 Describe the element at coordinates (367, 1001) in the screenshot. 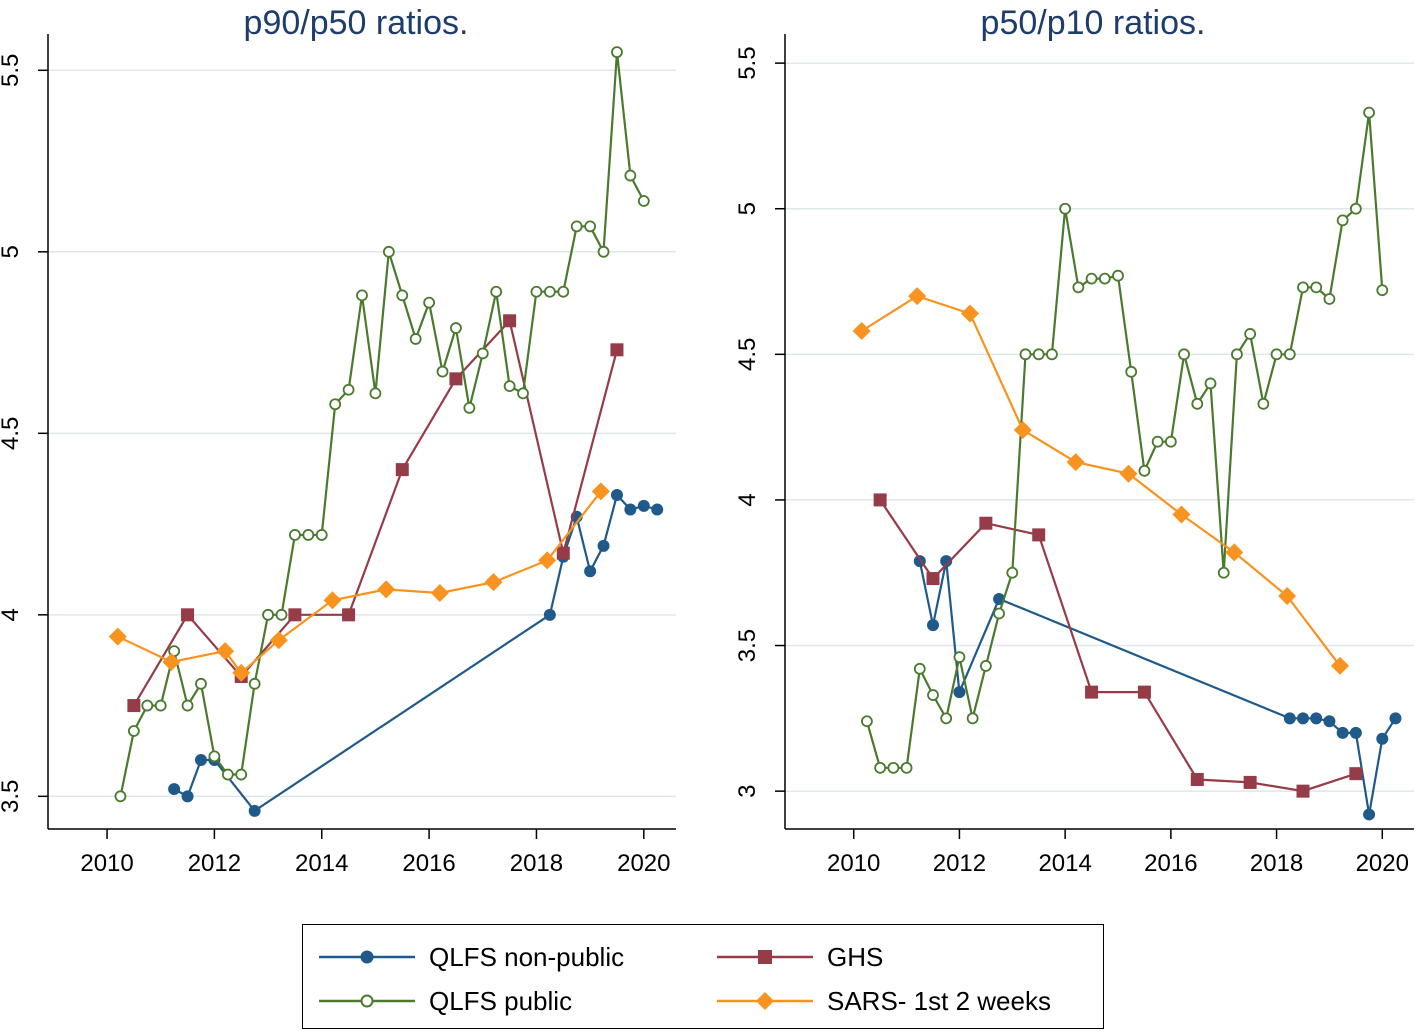

I see `legend-swatch-qlfs-public` at that location.